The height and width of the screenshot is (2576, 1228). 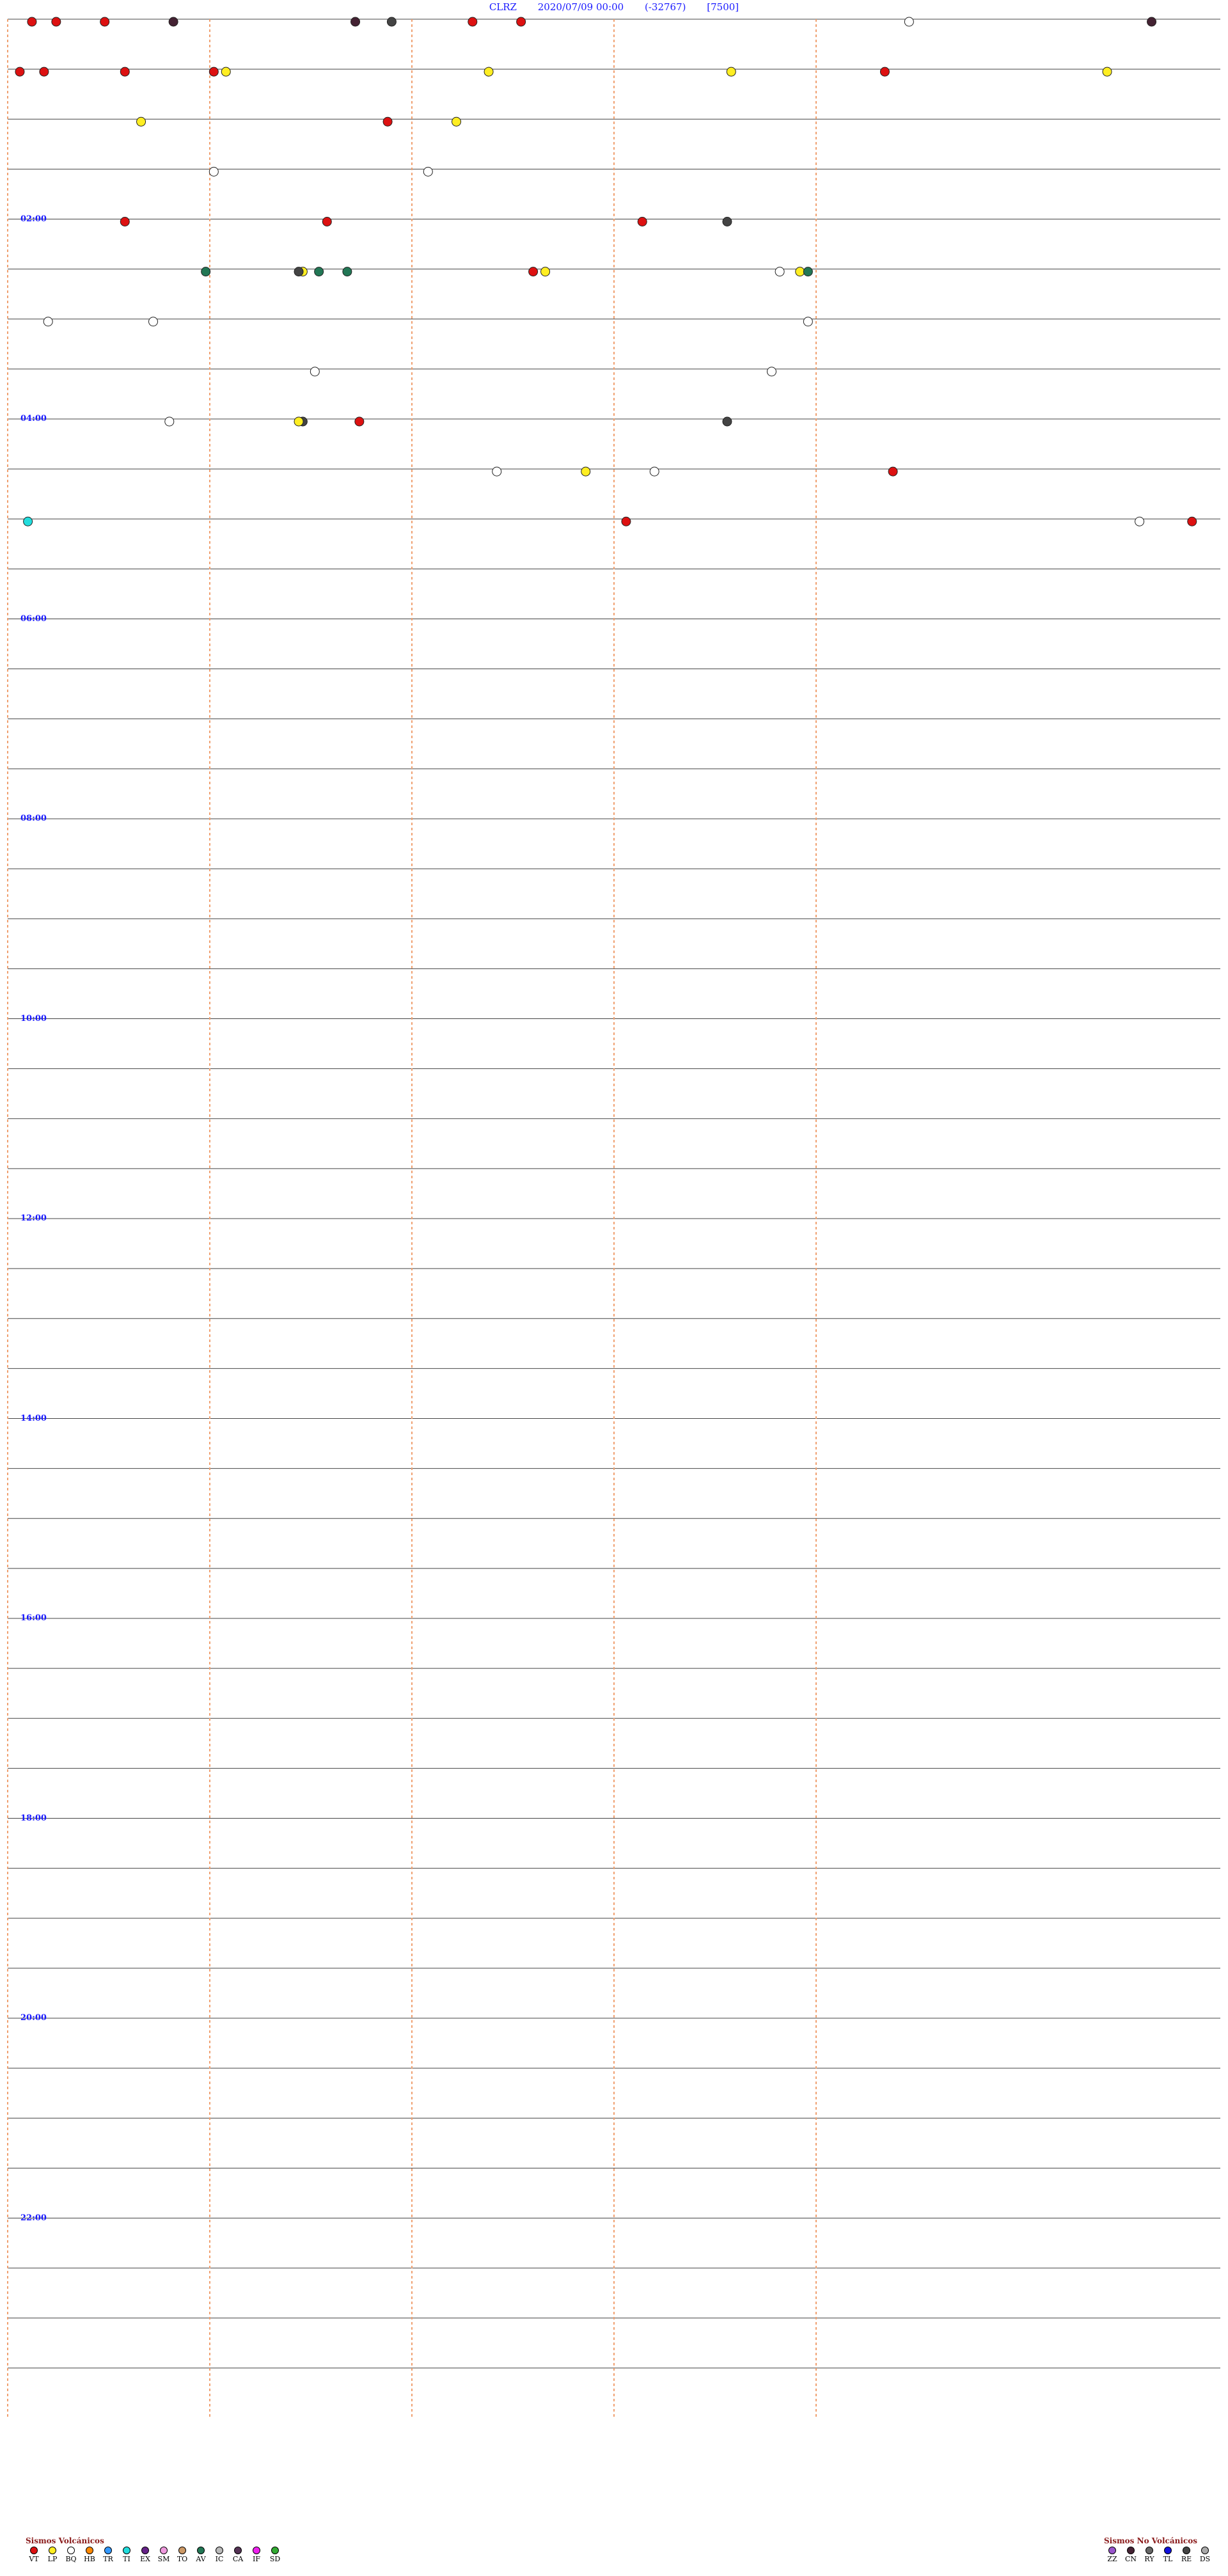 What do you see at coordinates (145, 2555) in the screenshot?
I see `legend-item-ex: EX` at bounding box center [145, 2555].